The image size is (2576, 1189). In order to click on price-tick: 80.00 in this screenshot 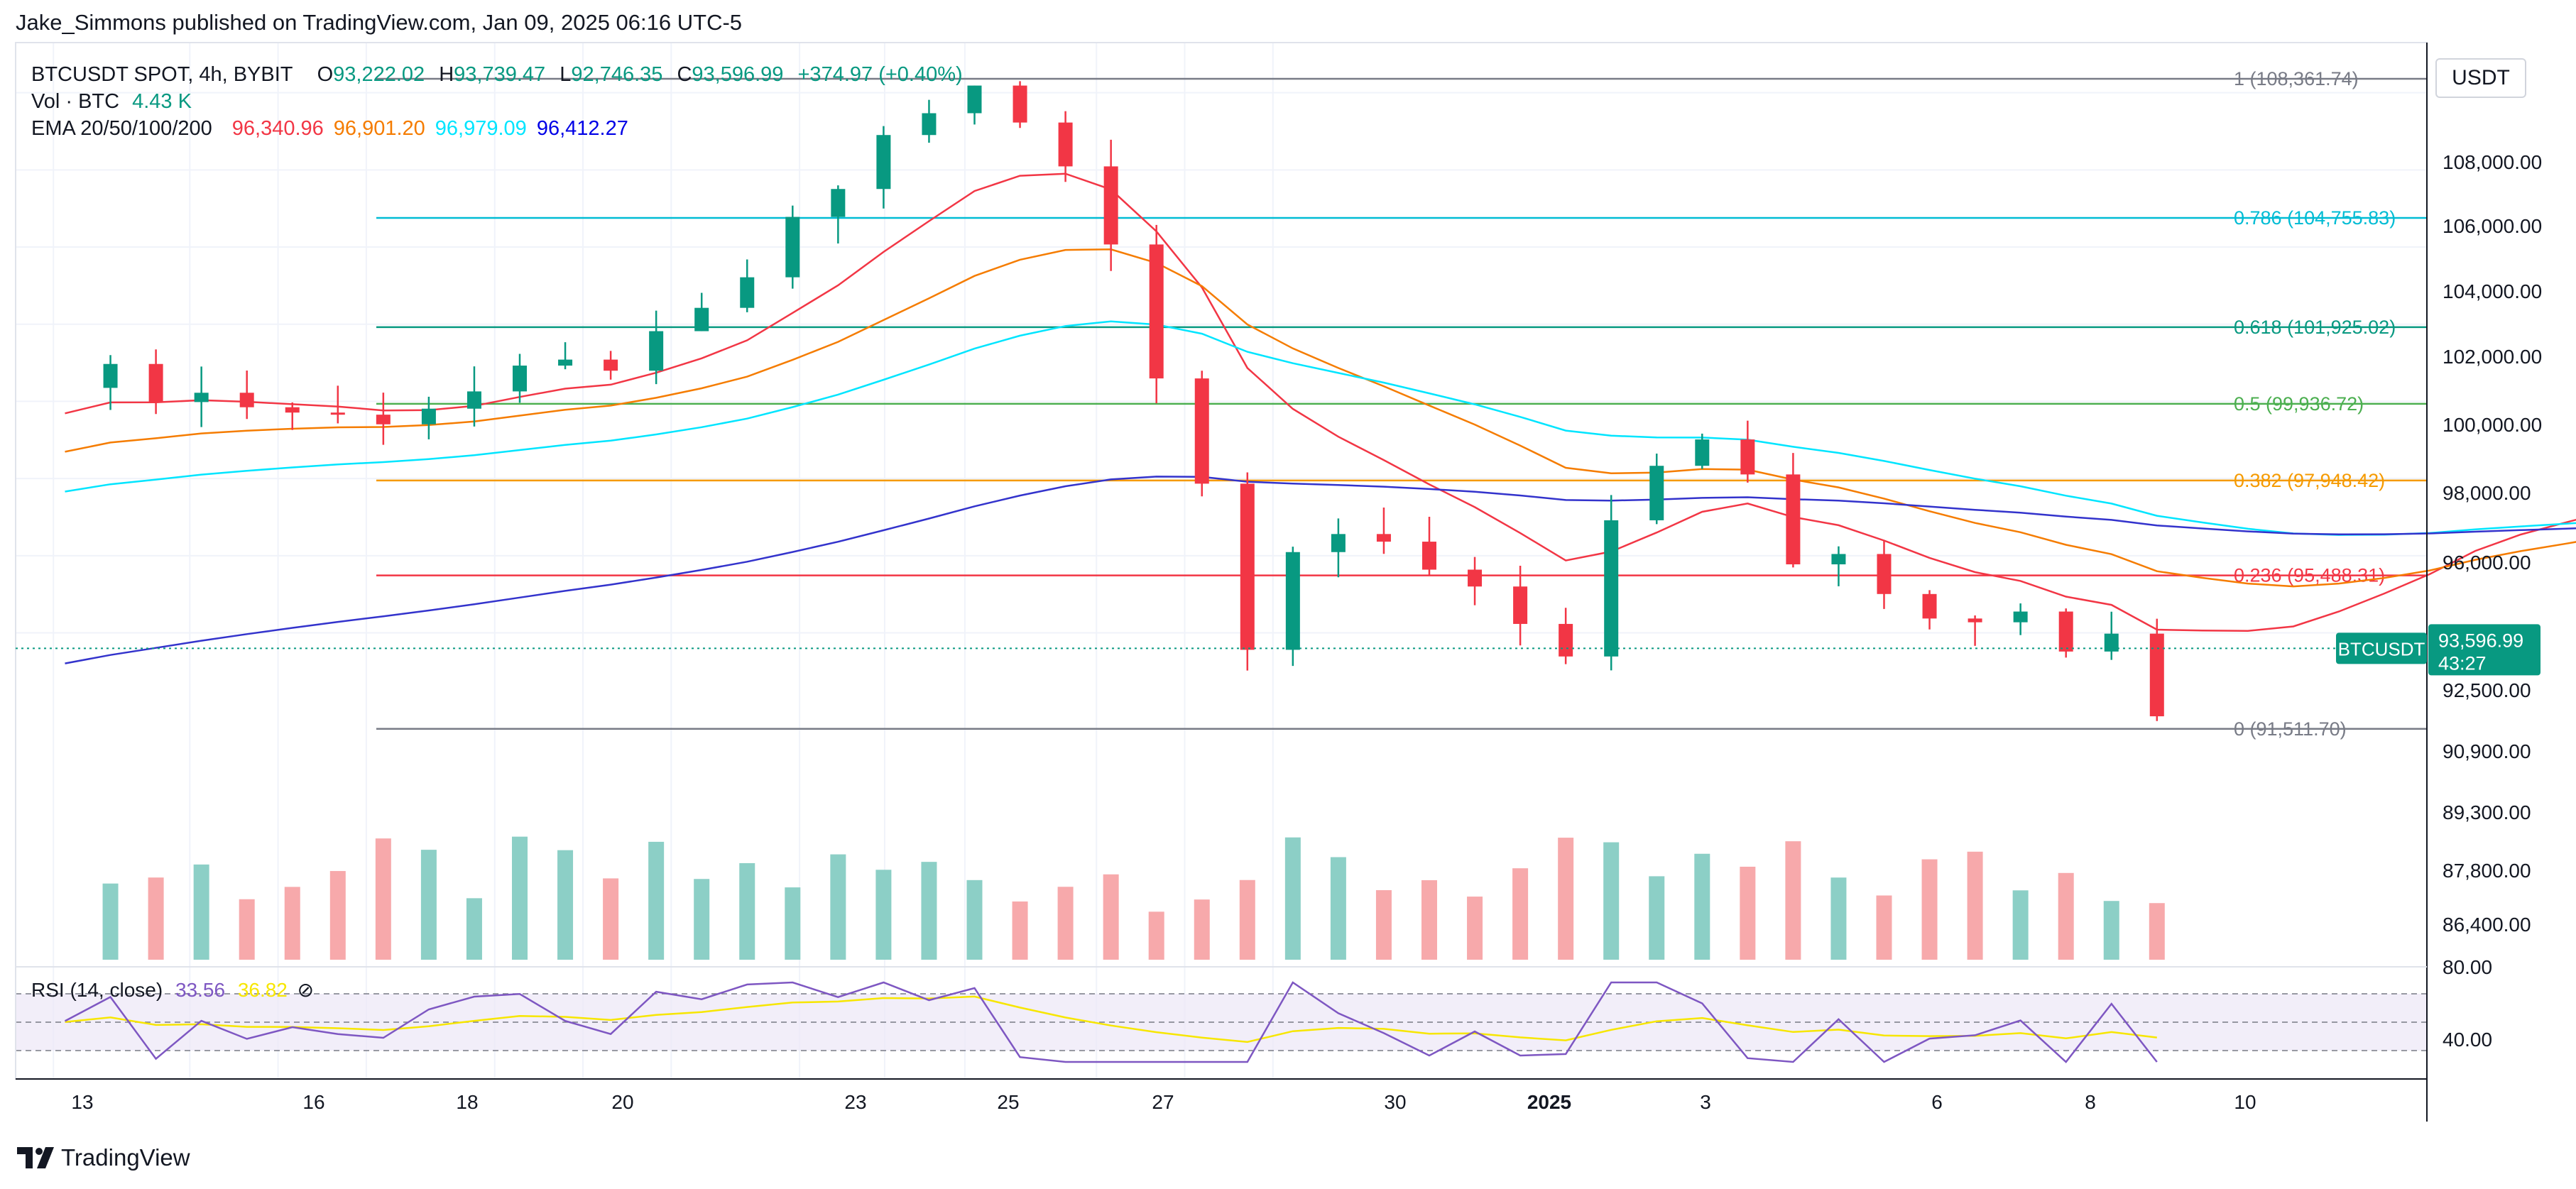, I will do `click(2467, 967)`.